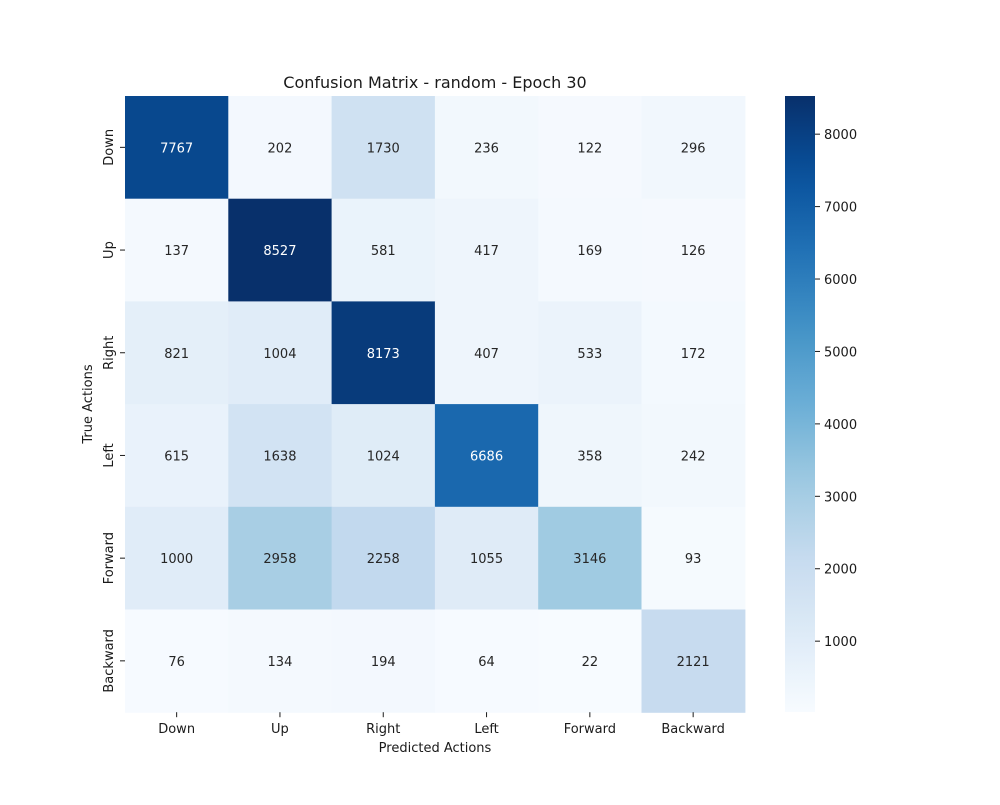  I want to click on cell-value-label: 2958, so click(279, 559).